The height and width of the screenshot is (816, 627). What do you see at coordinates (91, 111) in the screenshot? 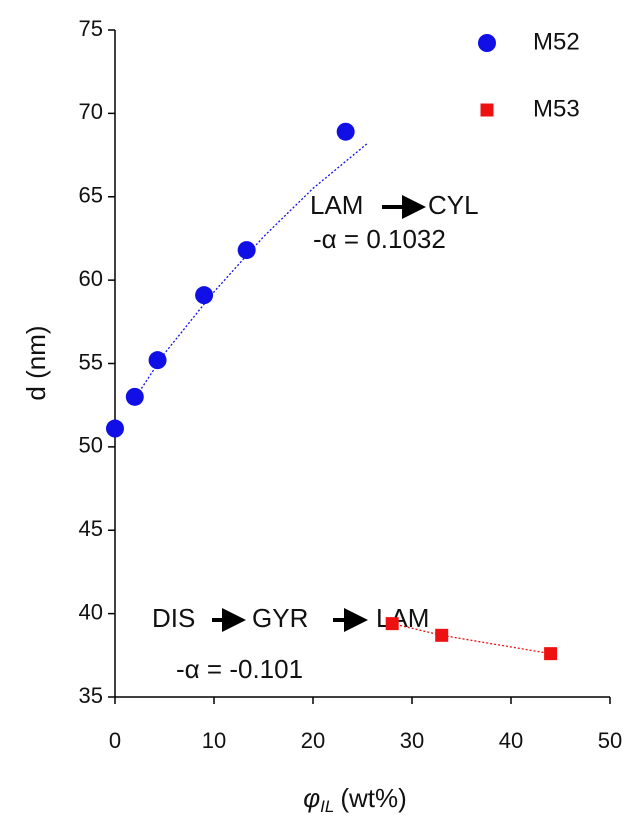
I see `y-tick-label: 70` at bounding box center [91, 111].